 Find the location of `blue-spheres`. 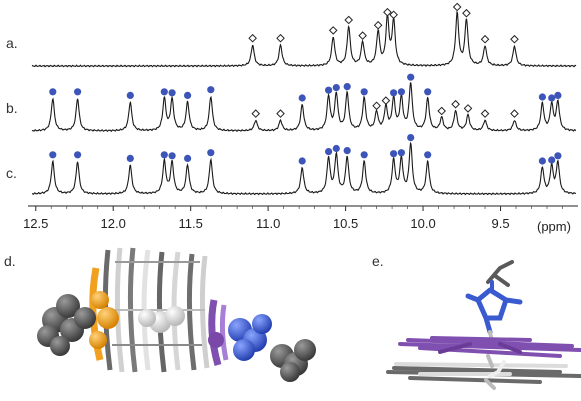

blue-spheres is located at coordinates (250, 337).